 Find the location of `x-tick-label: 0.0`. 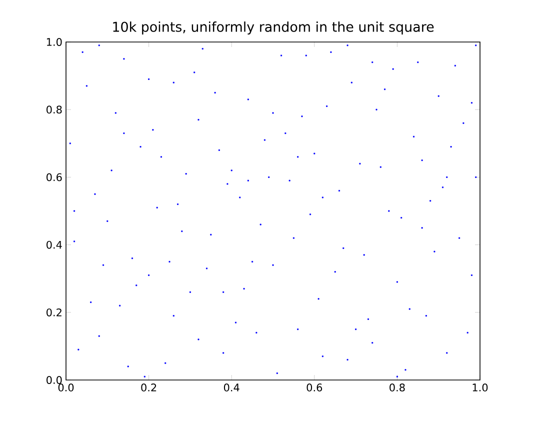

x-tick-label: 0.0 is located at coordinates (66, 388).